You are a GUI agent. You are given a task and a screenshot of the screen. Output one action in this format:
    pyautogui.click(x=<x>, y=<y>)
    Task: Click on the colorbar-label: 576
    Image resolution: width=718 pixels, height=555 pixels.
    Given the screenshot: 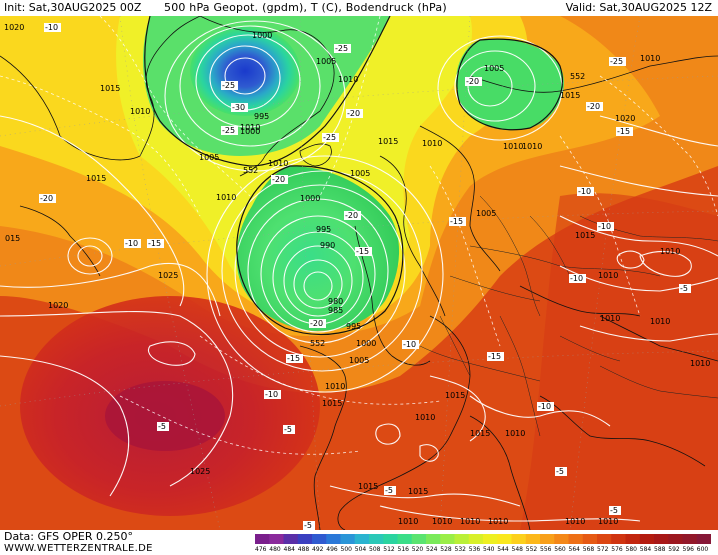 What is the action you would take?
    pyautogui.click(x=617, y=549)
    